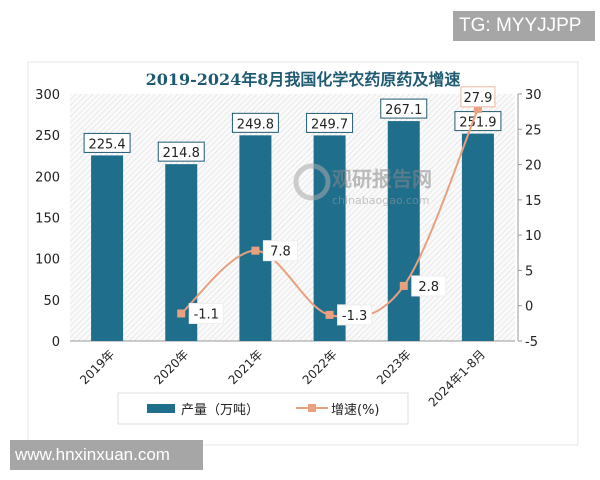  Describe the element at coordinates (47, 136) in the screenshot. I see `left-tick-label: 250` at that location.